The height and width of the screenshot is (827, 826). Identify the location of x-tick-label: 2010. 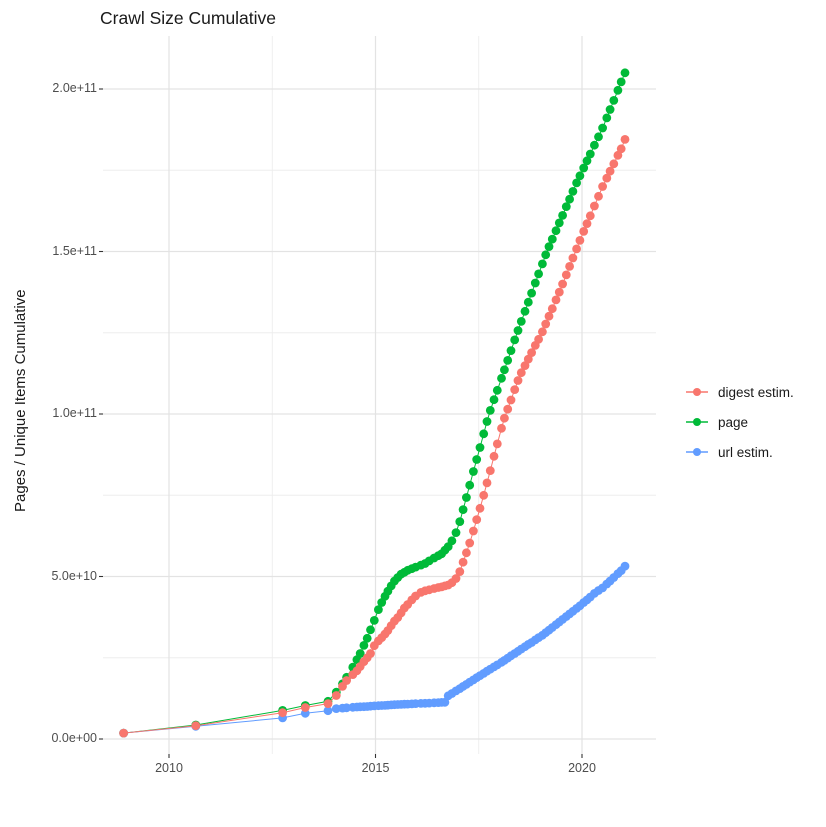
(169, 768).